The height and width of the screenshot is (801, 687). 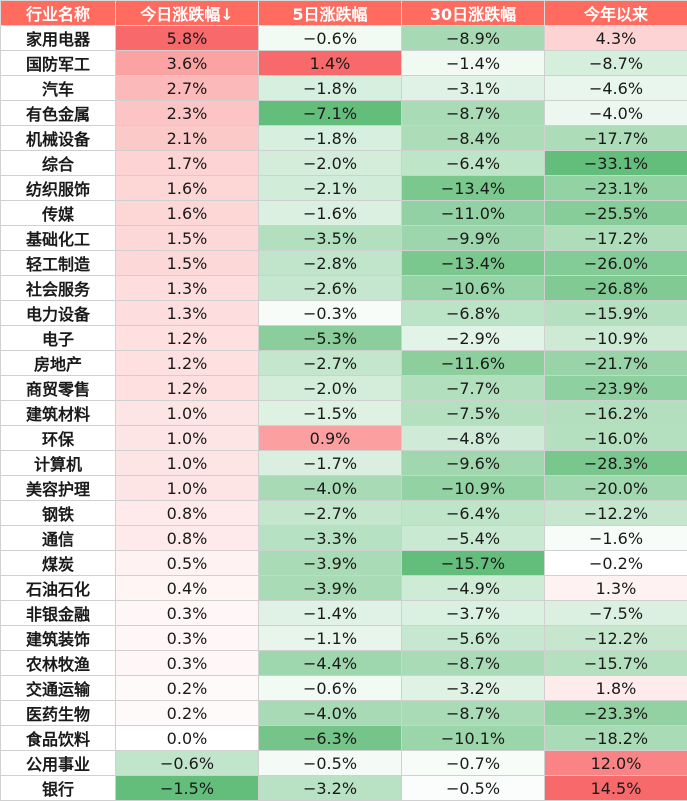 What do you see at coordinates (343, 38) in the screenshot?
I see `table-row: 家用电器 5.8% −0.6% −8.9% 4.3%` at bounding box center [343, 38].